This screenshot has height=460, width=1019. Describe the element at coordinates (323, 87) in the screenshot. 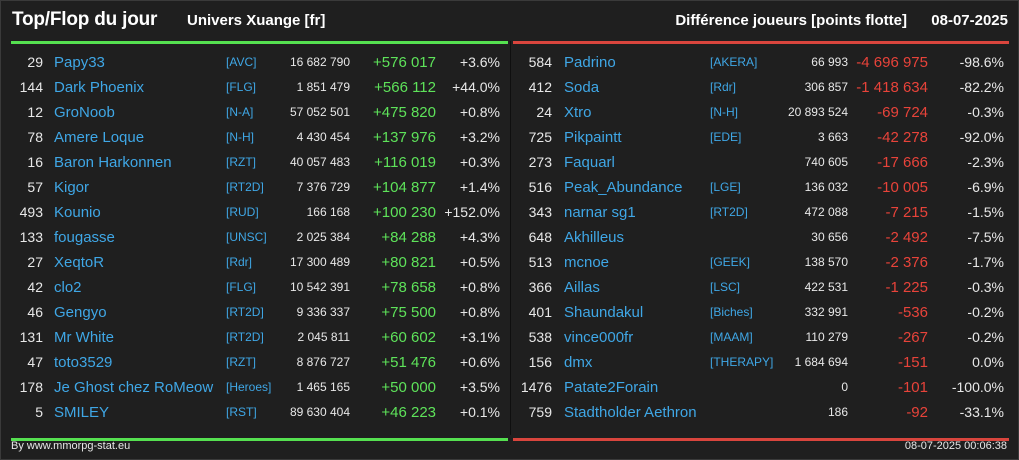

I see `player-score: 1 851 479` at that location.